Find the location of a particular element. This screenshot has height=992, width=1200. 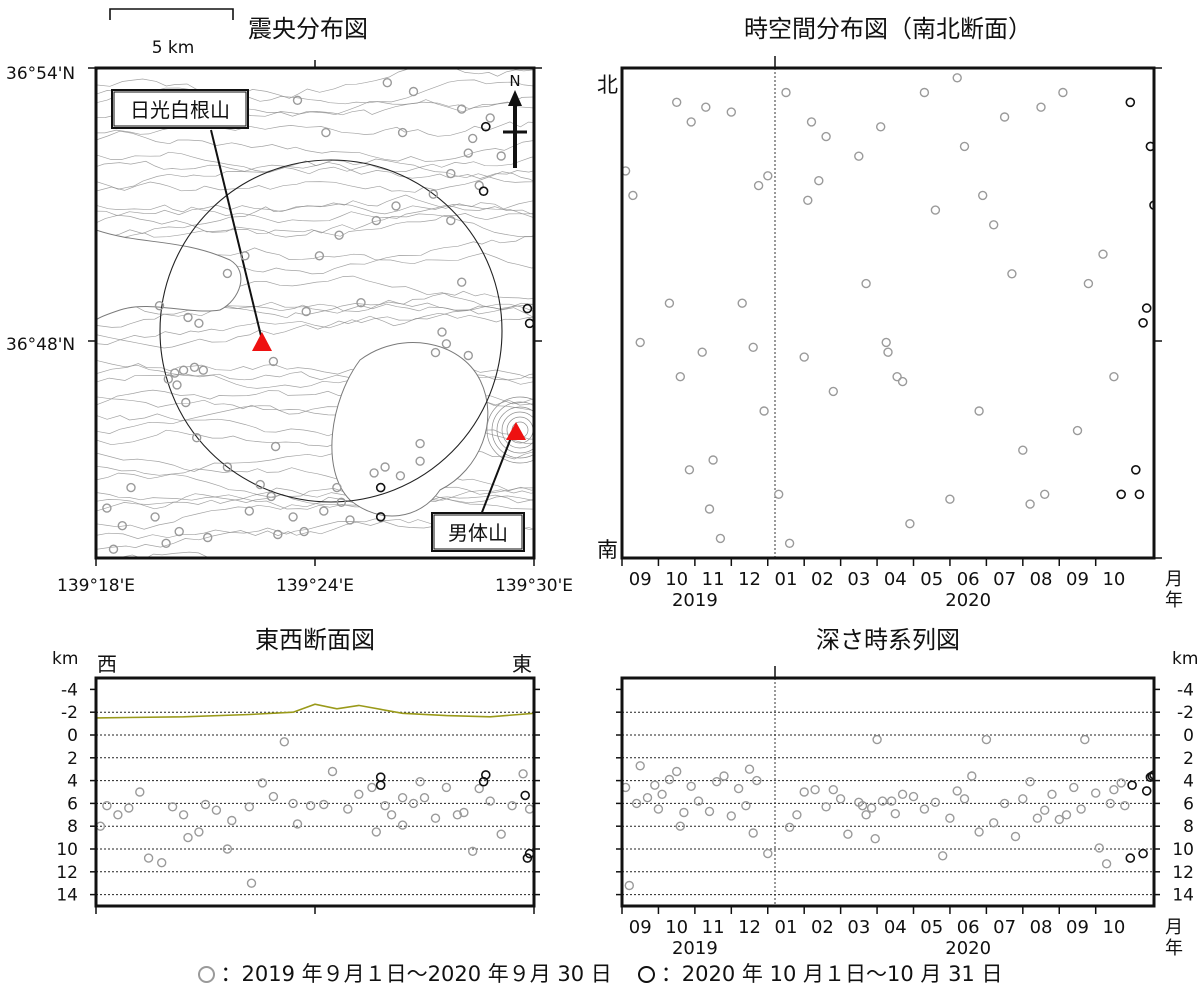

depth-tick-label: 6 is located at coordinates (72, 804).